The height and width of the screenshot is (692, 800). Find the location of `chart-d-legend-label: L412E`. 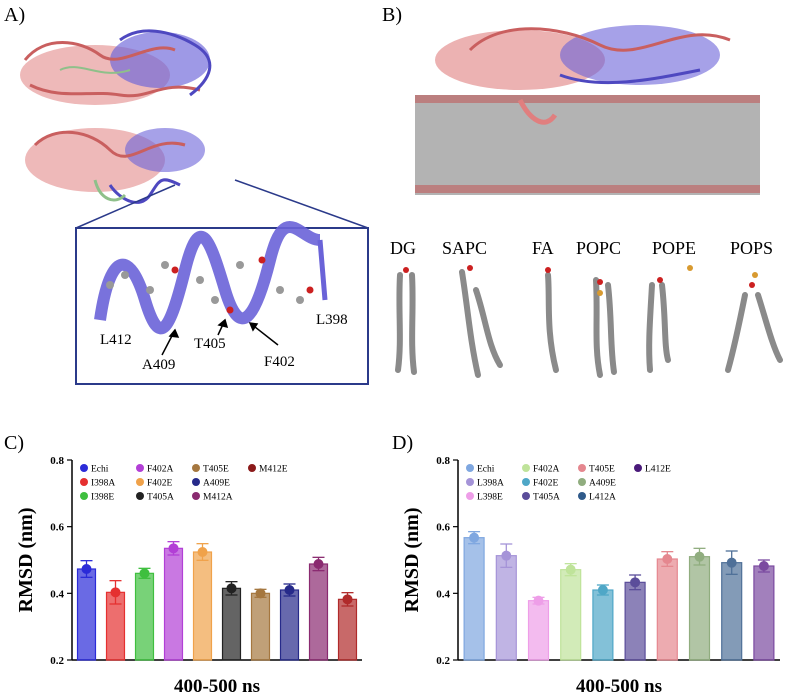

chart-d-legend-label: L412E is located at coordinates (658, 470).